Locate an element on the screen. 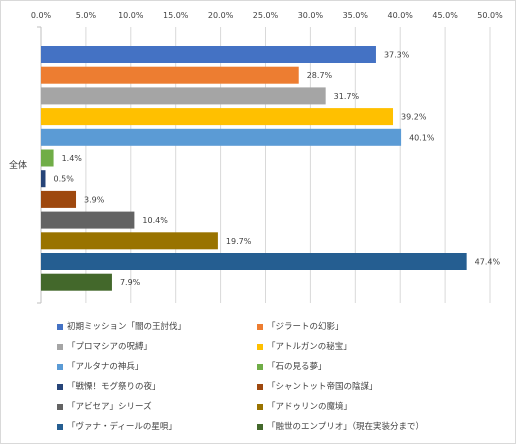  legend-item: 「プロマシアの呪縛」 is located at coordinates (157, 347).